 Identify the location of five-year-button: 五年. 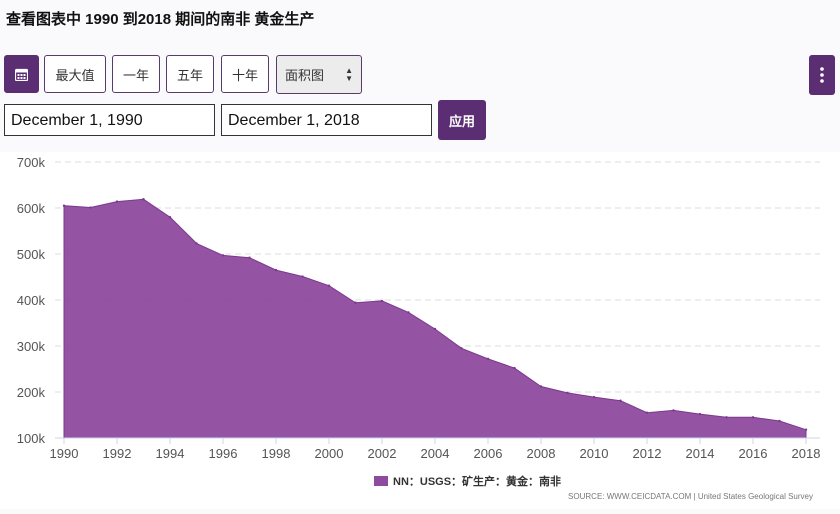
(190, 74).